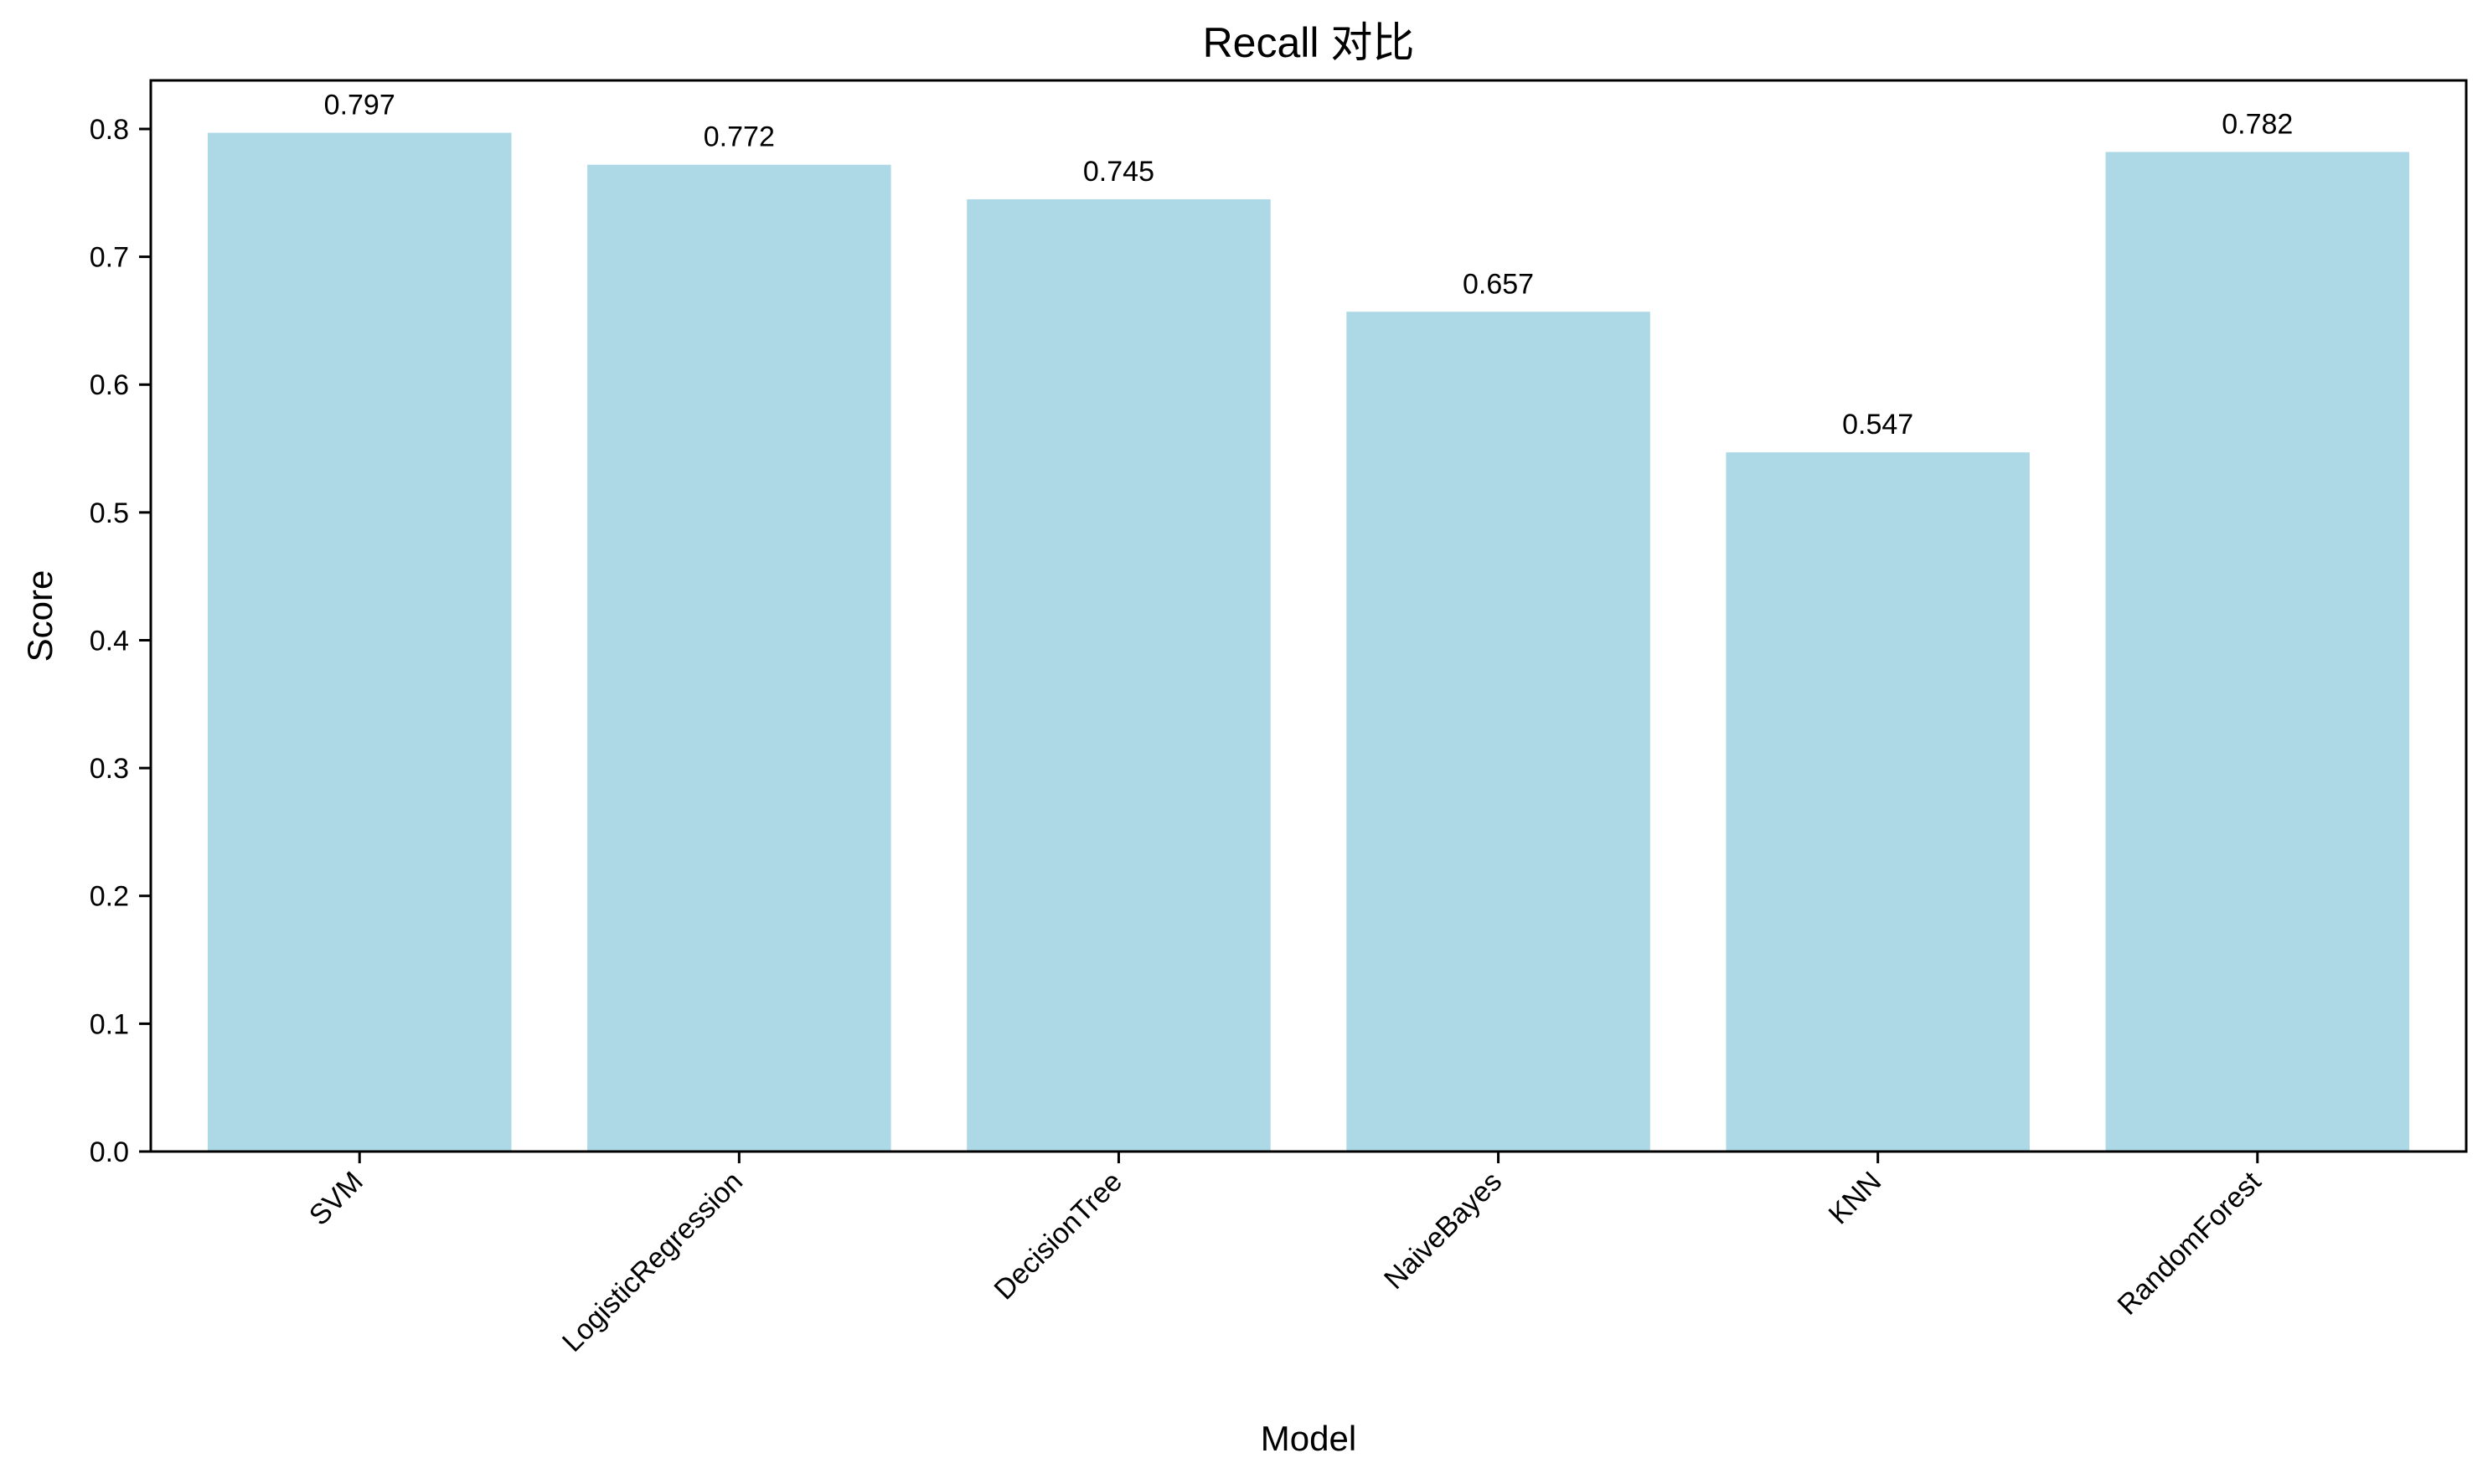 Image resolution: width=2488 pixels, height=1484 pixels. Describe the element at coordinates (1119, 675) in the screenshot. I see `bar-decisiontree` at that location.